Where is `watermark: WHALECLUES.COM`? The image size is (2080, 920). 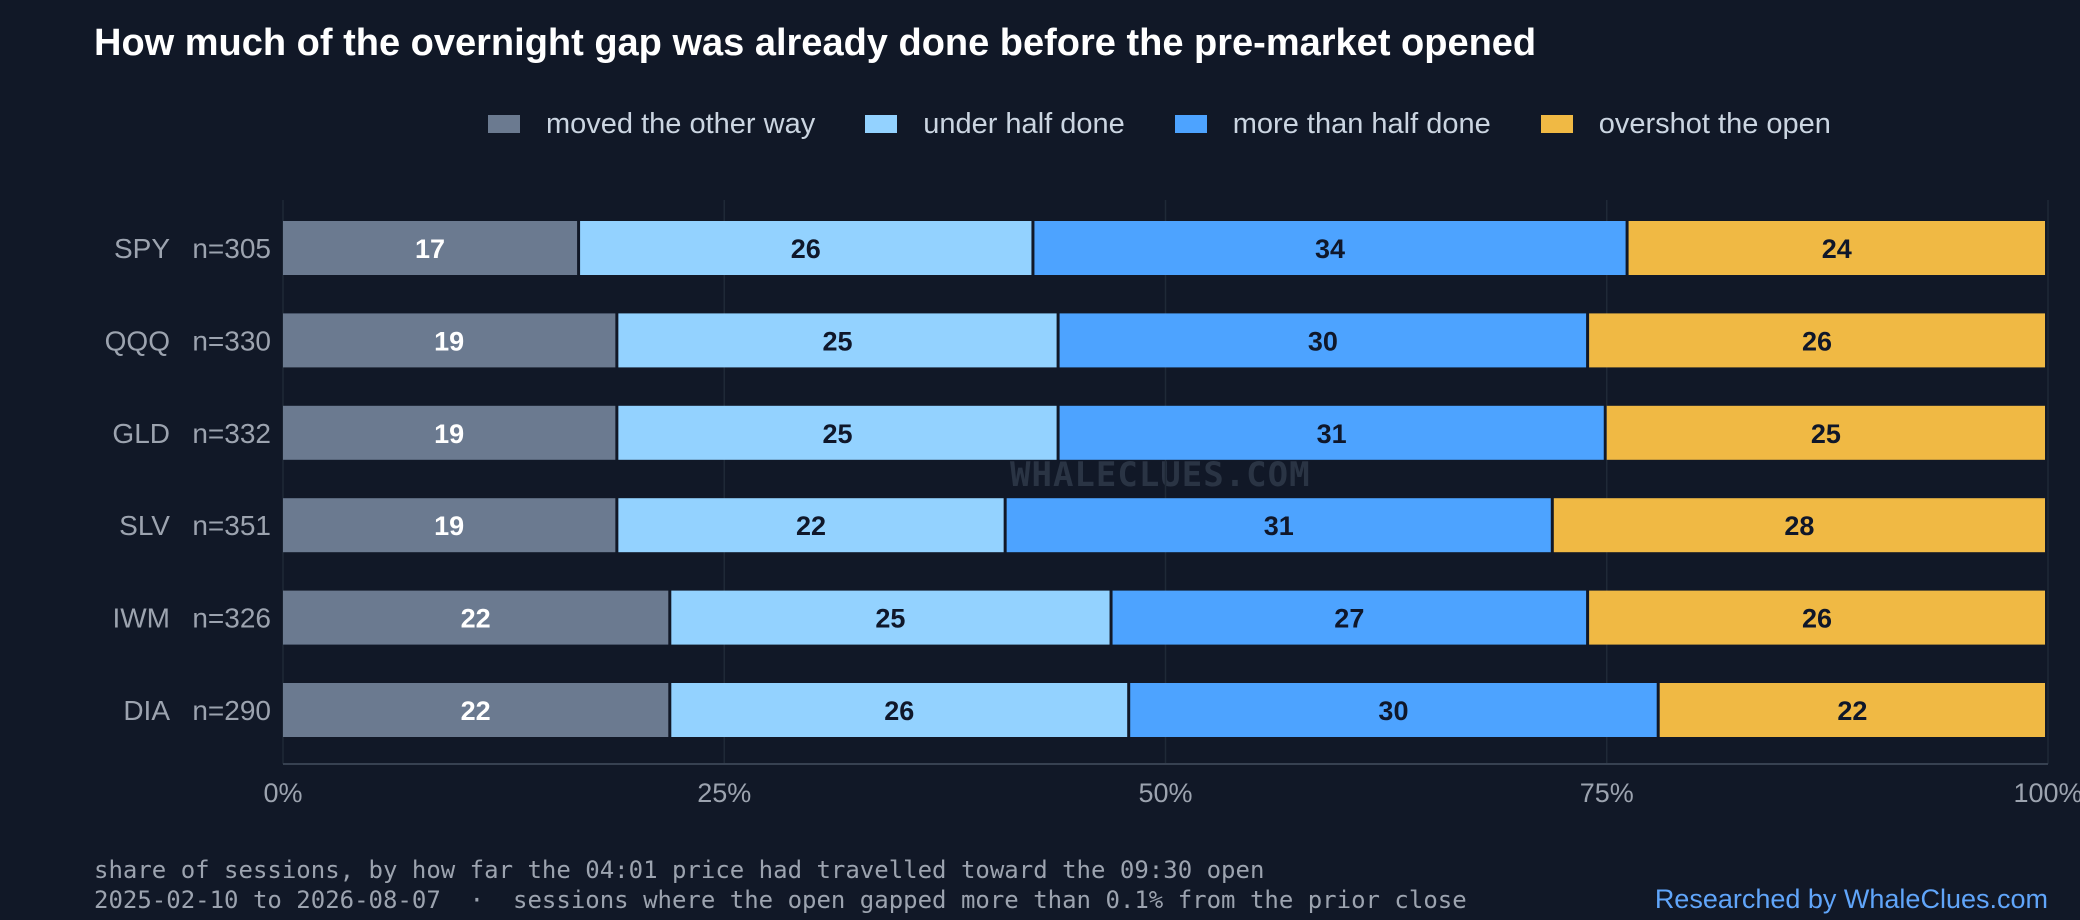 watermark: WHALECLUES.COM is located at coordinates (1160, 475).